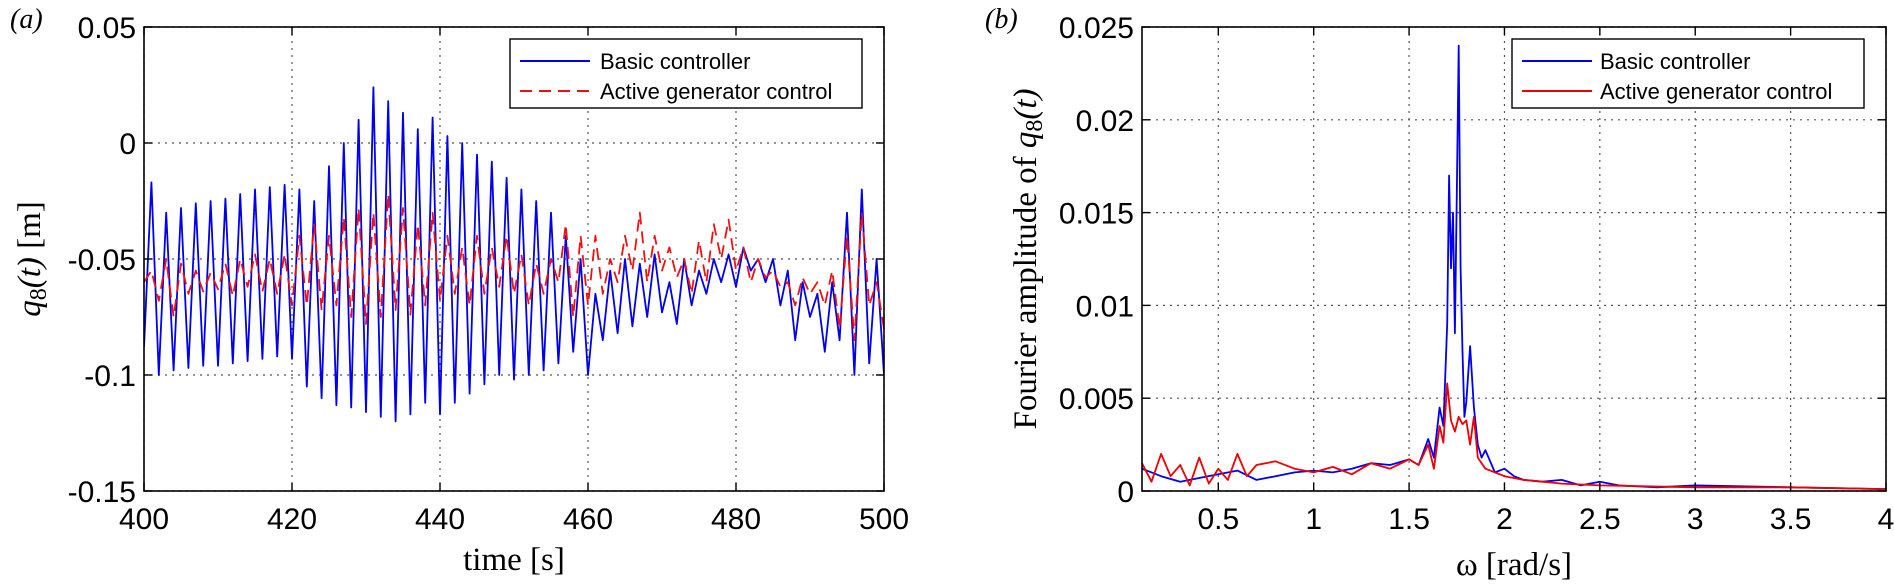 The image size is (1894, 585). I want to click on x-tick-label: 420, so click(292, 519).